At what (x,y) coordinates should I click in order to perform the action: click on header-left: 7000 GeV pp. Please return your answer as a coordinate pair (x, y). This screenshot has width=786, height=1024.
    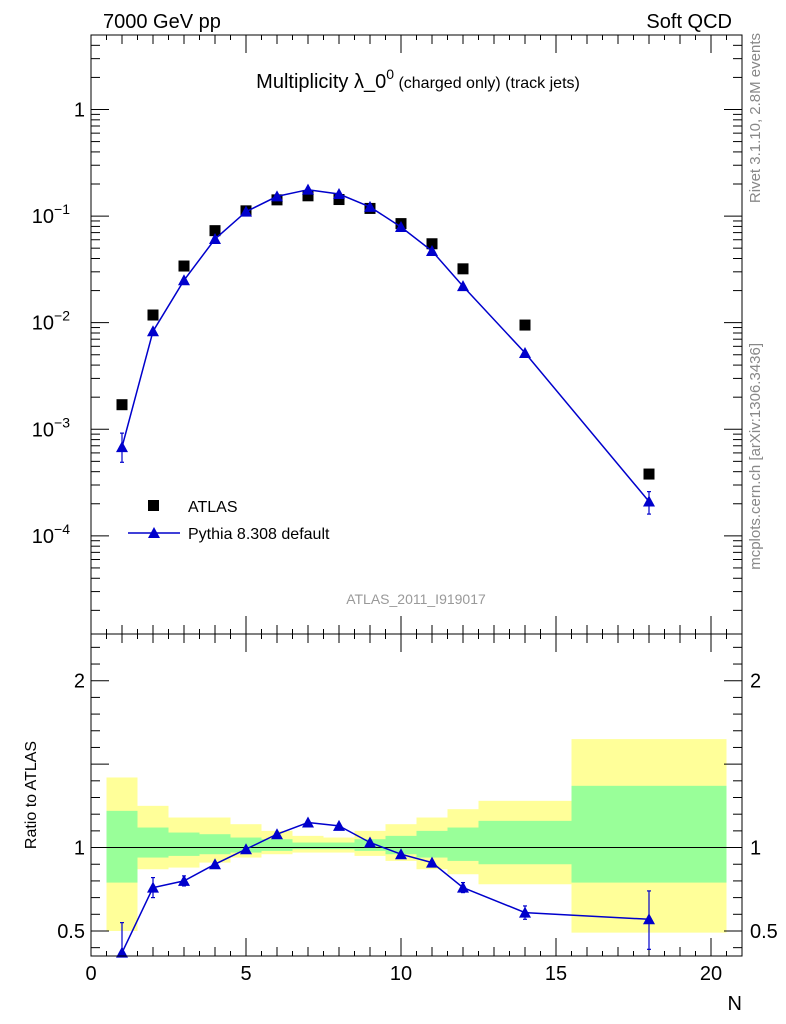
    Looking at the image, I should click on (162, 22).